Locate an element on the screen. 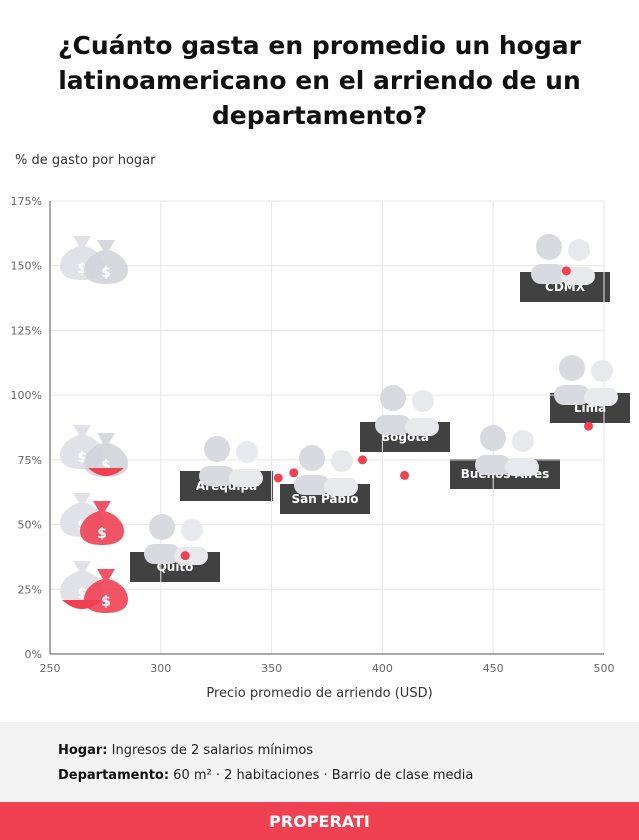  y-tick-label: 25% is located at coordinates (30, 589).